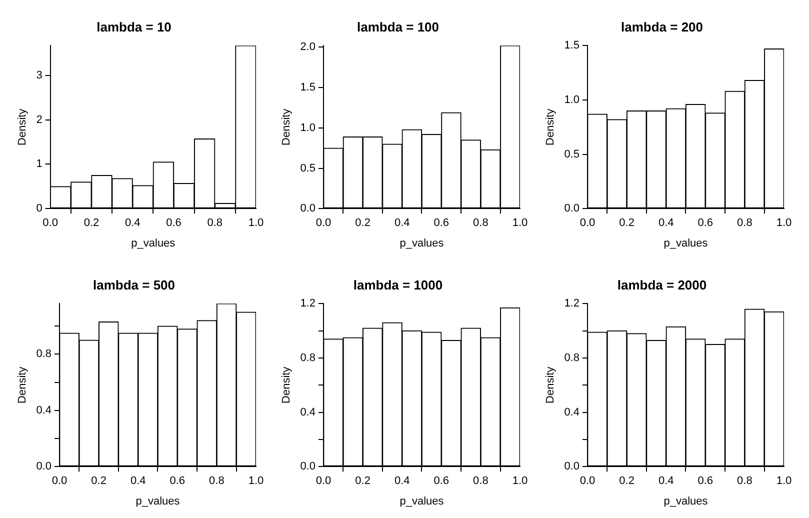  What do you see at coordinates (398, 26) in the screenshot?
I see `chart-title: lambda = 100` at bounding box center [398, 26].